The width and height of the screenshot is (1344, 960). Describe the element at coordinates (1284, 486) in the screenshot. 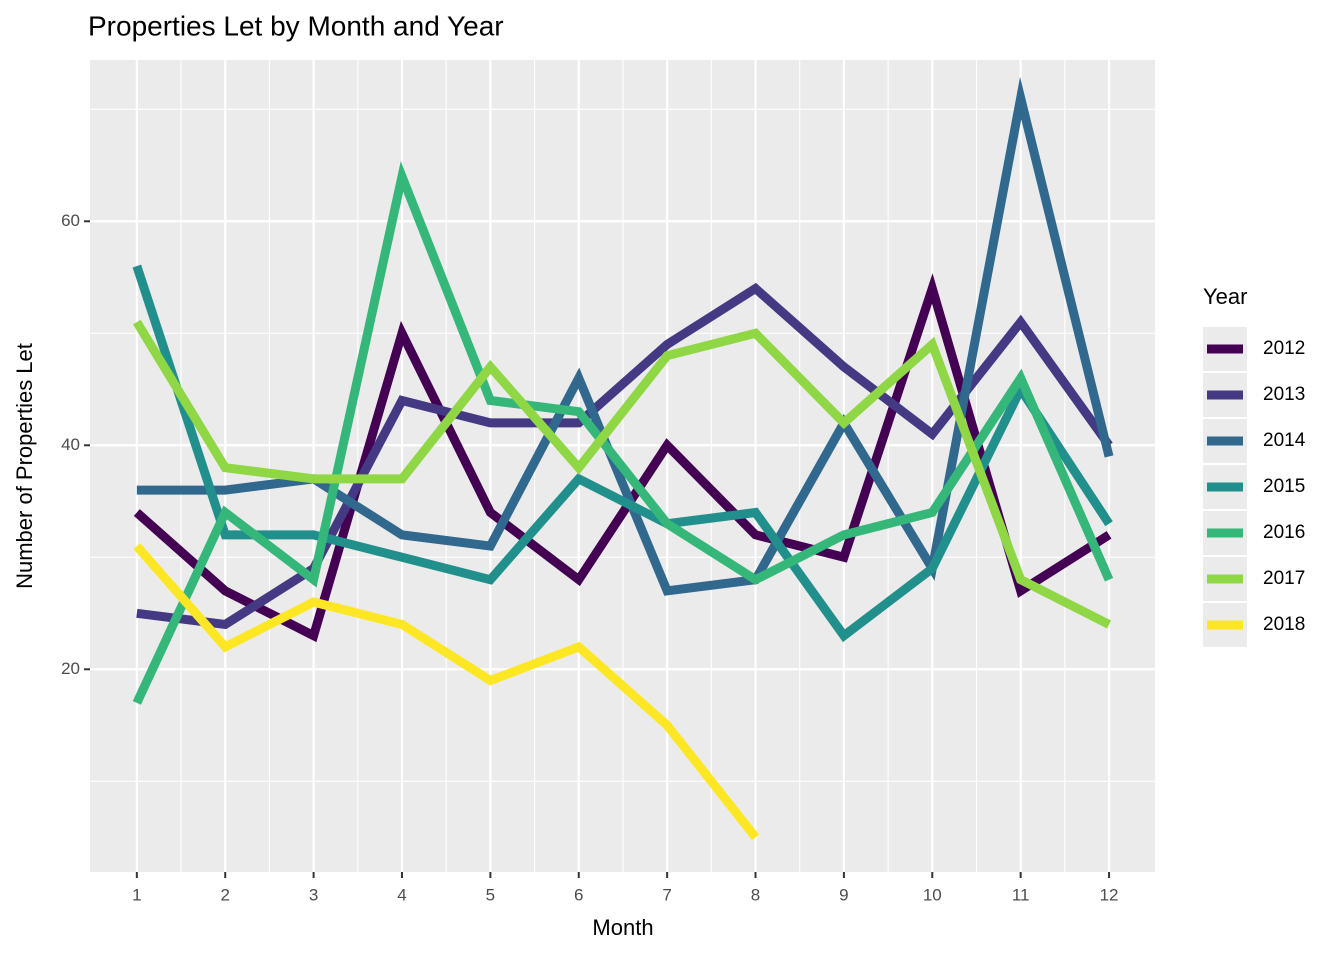

I see `legend-label: 2015` at that location.